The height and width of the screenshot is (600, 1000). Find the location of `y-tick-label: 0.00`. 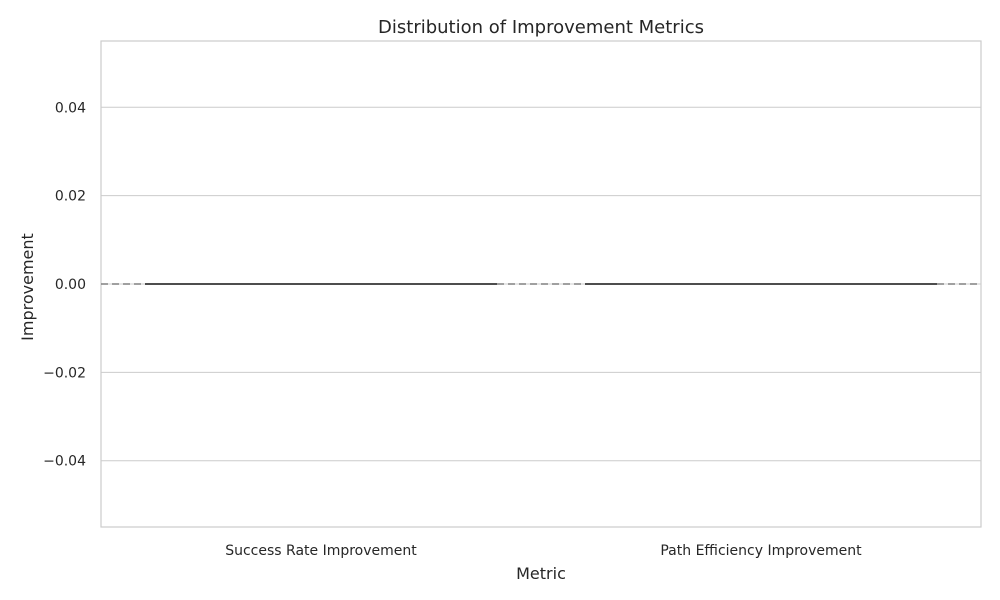

y-tick-label: 0.00 is located at coordinates (70, 285).